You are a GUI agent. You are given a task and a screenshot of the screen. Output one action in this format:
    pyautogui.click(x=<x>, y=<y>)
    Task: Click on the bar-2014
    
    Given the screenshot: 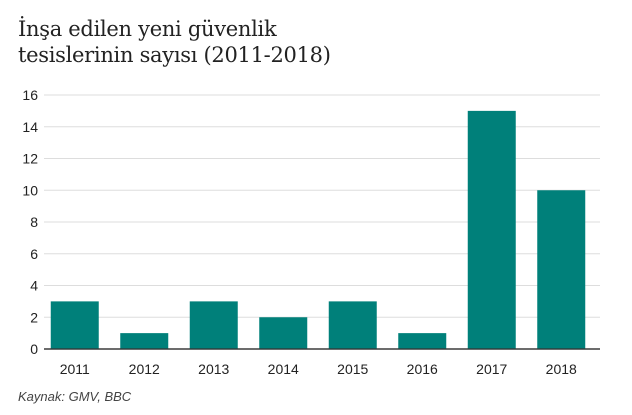 What is the action you would take?
    pyautogui.click(x=283, y=333)
    